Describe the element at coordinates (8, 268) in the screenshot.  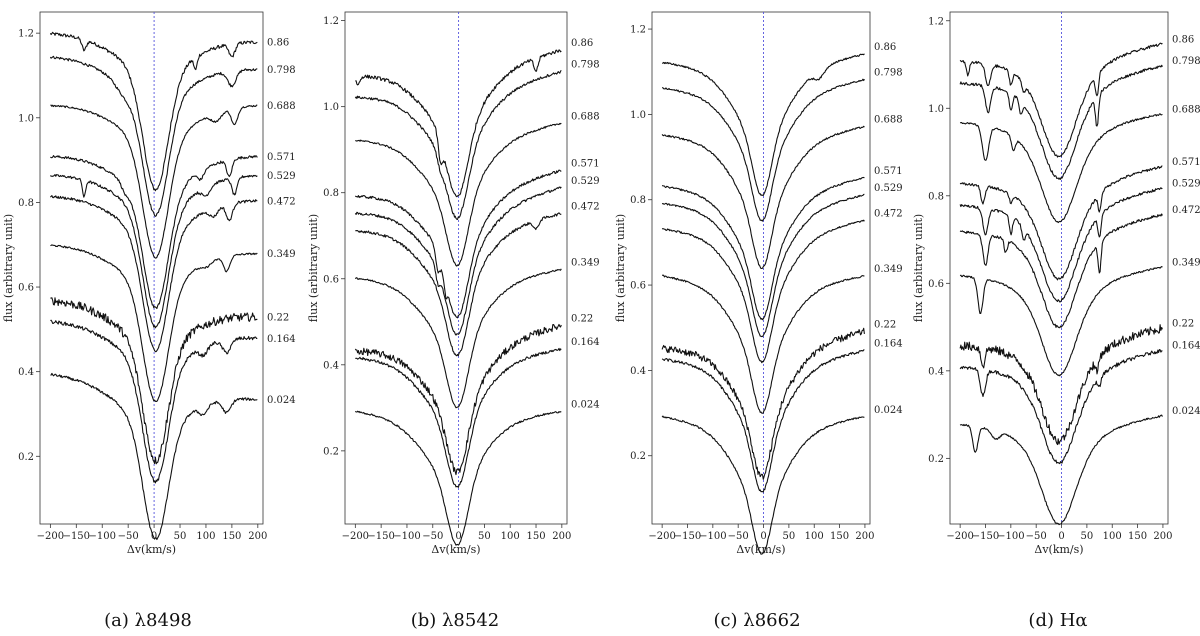
I see `y-axis-label: flux (arbitrary unit)` at that location.